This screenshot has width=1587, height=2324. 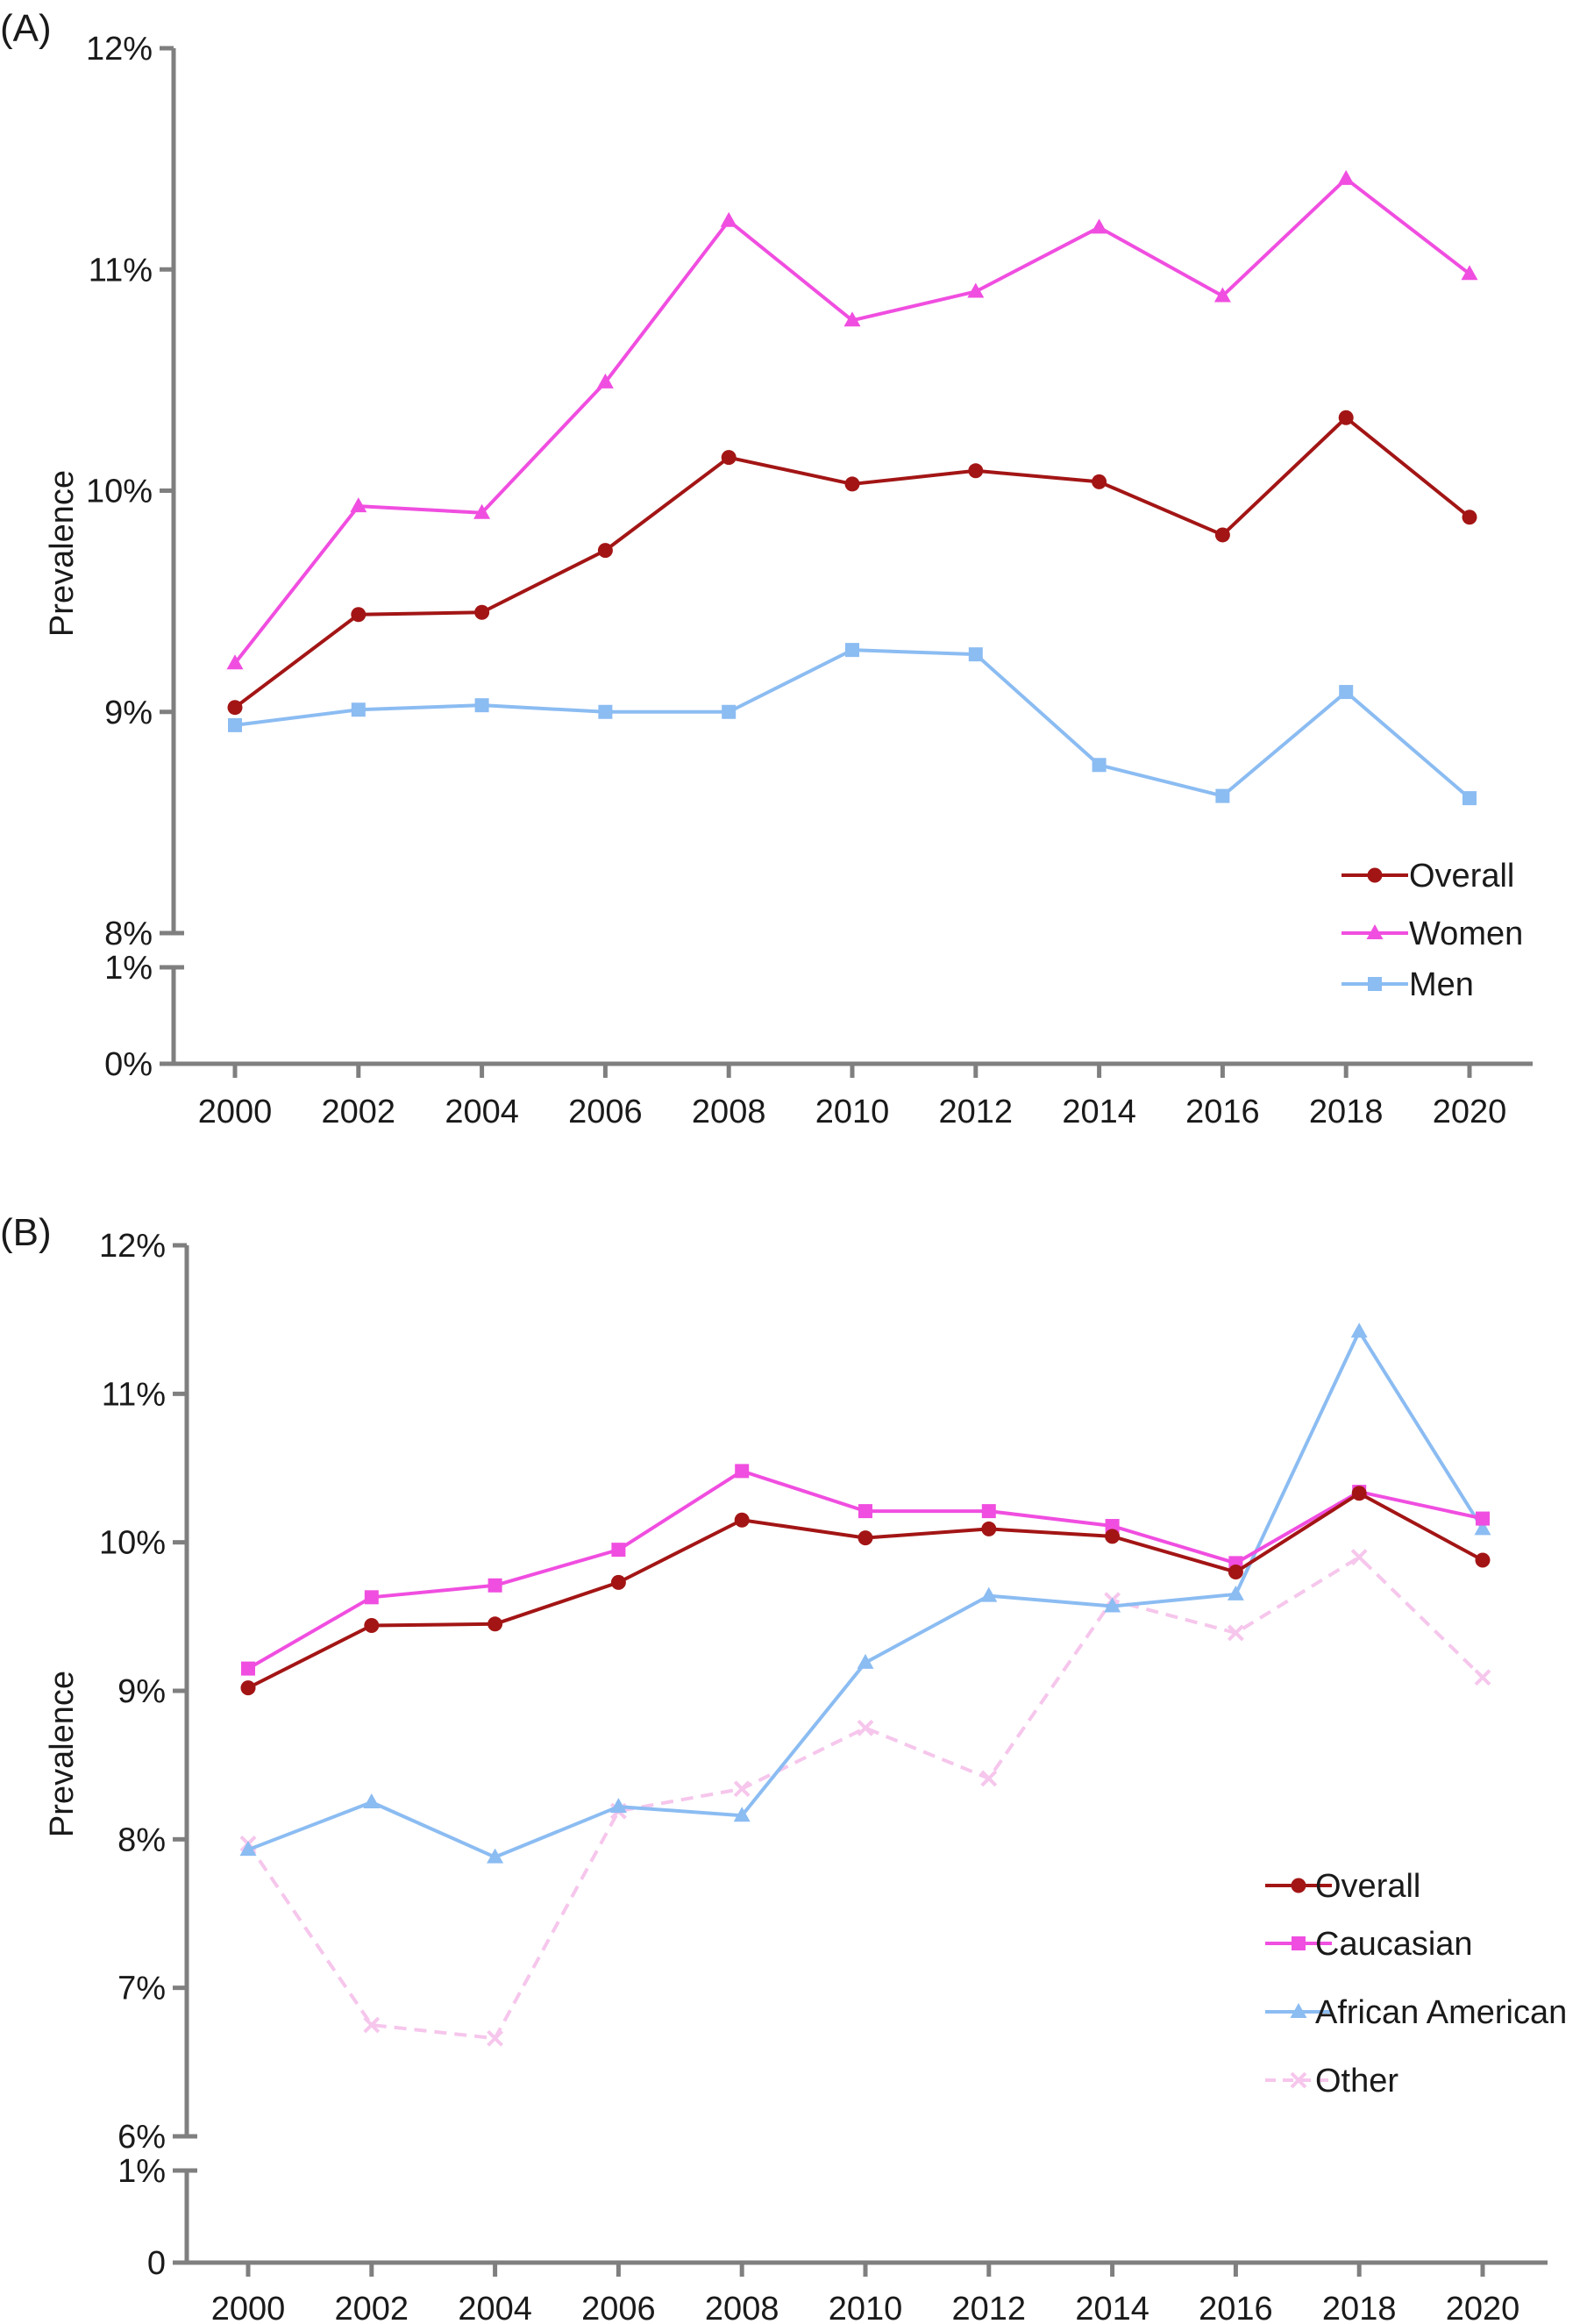 I want to click on y-tick-label: 1%, so click(x=141, y=2171).